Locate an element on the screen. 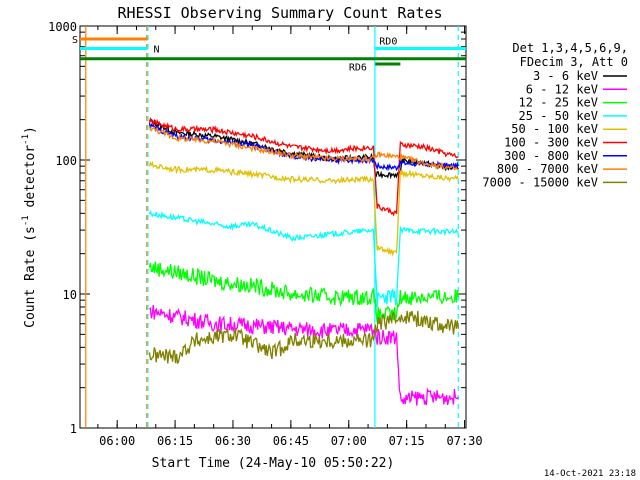 This screenshot has width=640, height=480. y-tick-labels: 1 10 100 1000 is located at coordinates (62, 228).